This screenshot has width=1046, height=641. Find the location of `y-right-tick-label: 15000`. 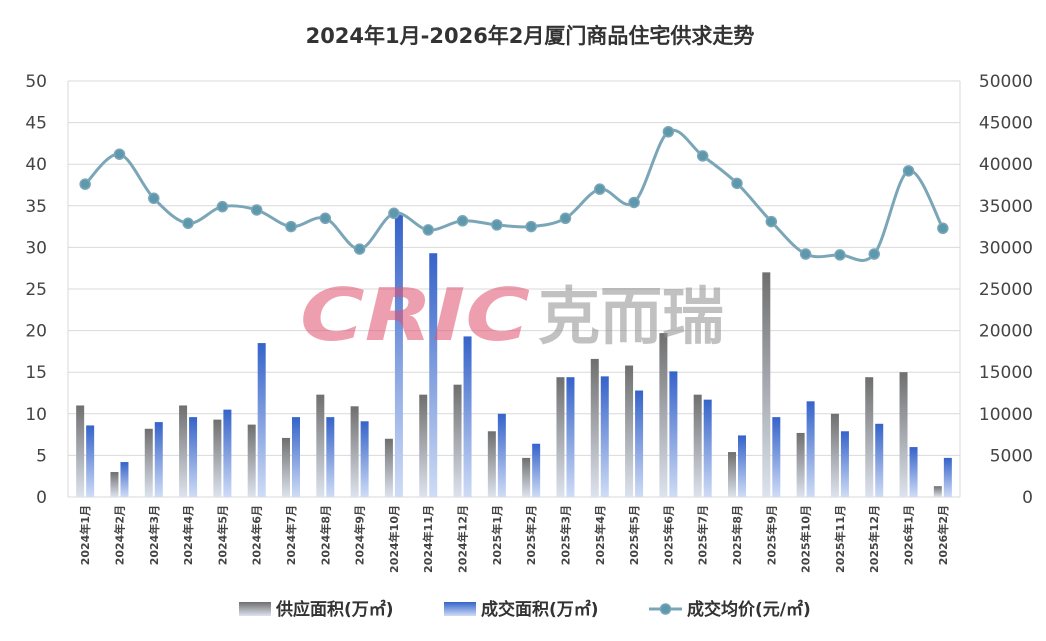

y-right-tick-label: 15000 is located at coordinates (1006, 373).